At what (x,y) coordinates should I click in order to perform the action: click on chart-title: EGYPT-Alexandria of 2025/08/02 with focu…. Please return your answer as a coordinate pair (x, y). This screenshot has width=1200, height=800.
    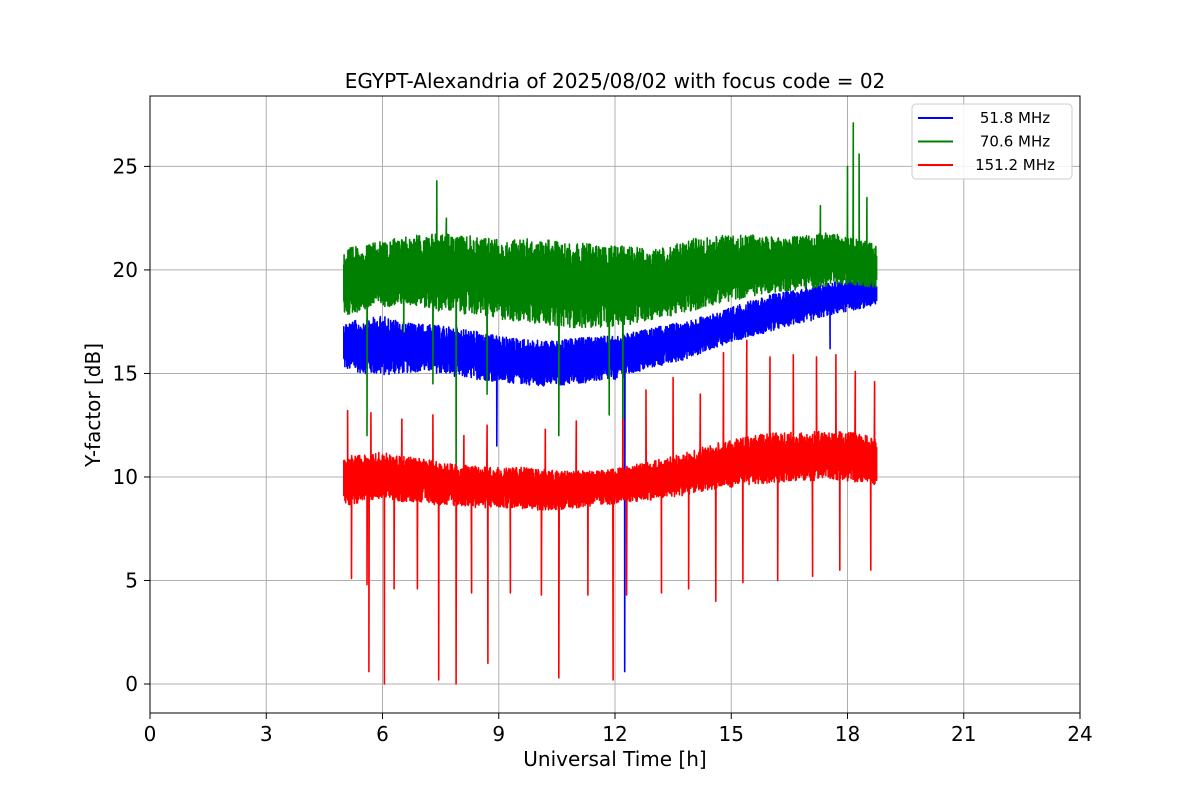
    Looking at the image, I should click on (615, 81).